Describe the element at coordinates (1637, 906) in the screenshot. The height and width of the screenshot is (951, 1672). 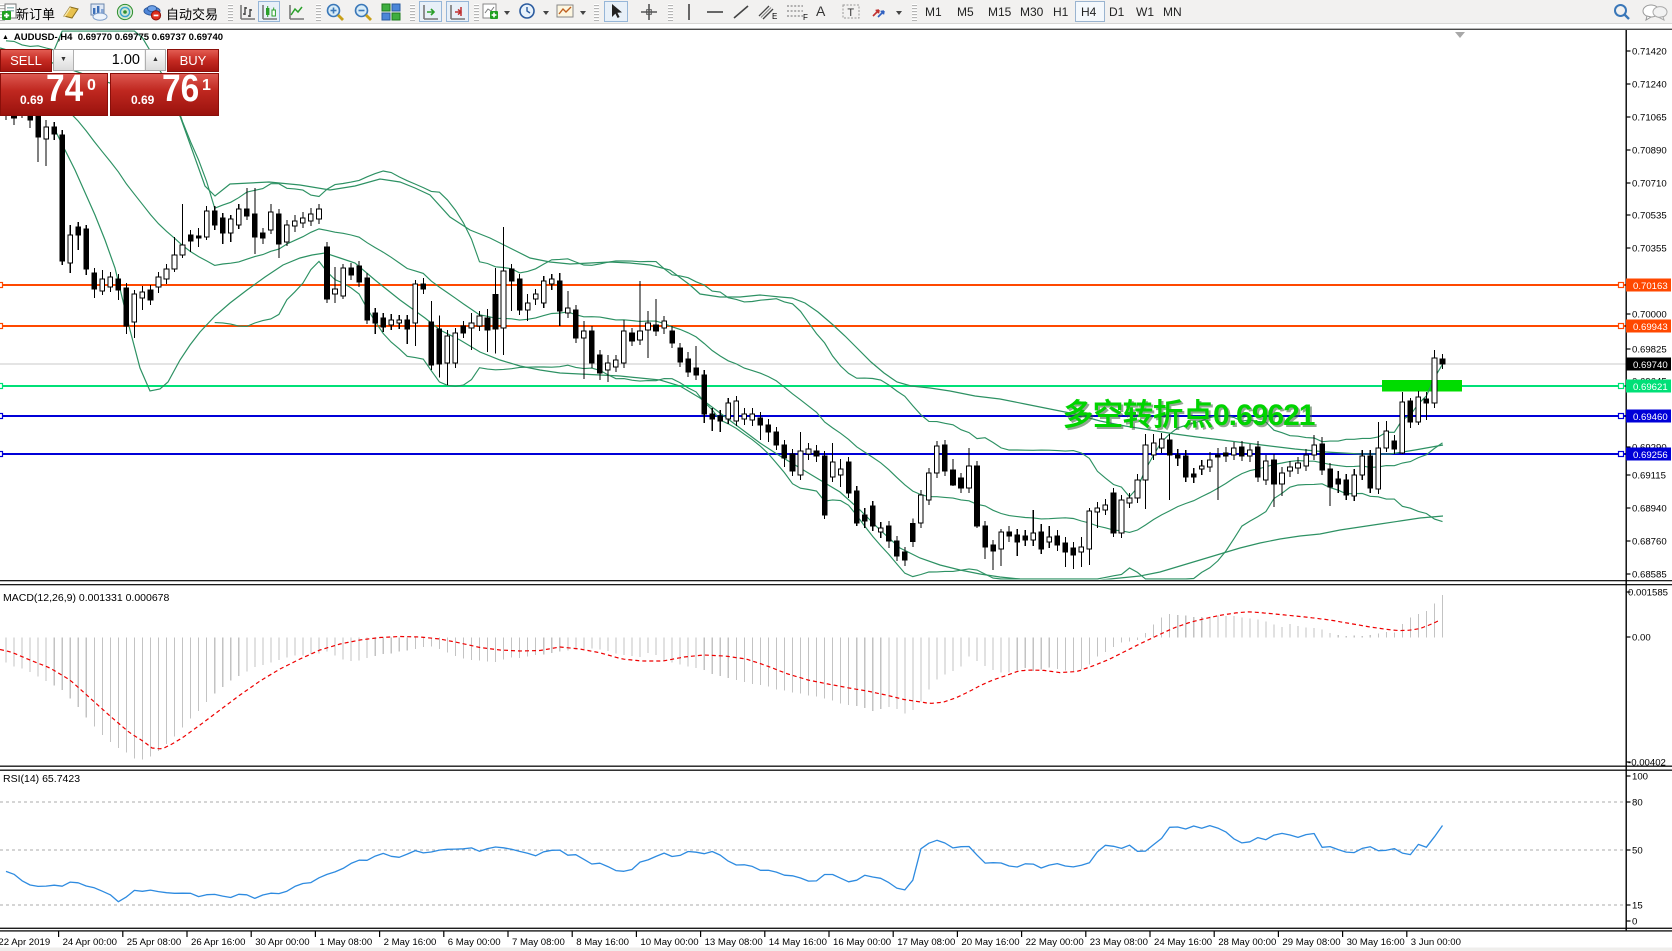
I see `svg-text: 15` at that location.